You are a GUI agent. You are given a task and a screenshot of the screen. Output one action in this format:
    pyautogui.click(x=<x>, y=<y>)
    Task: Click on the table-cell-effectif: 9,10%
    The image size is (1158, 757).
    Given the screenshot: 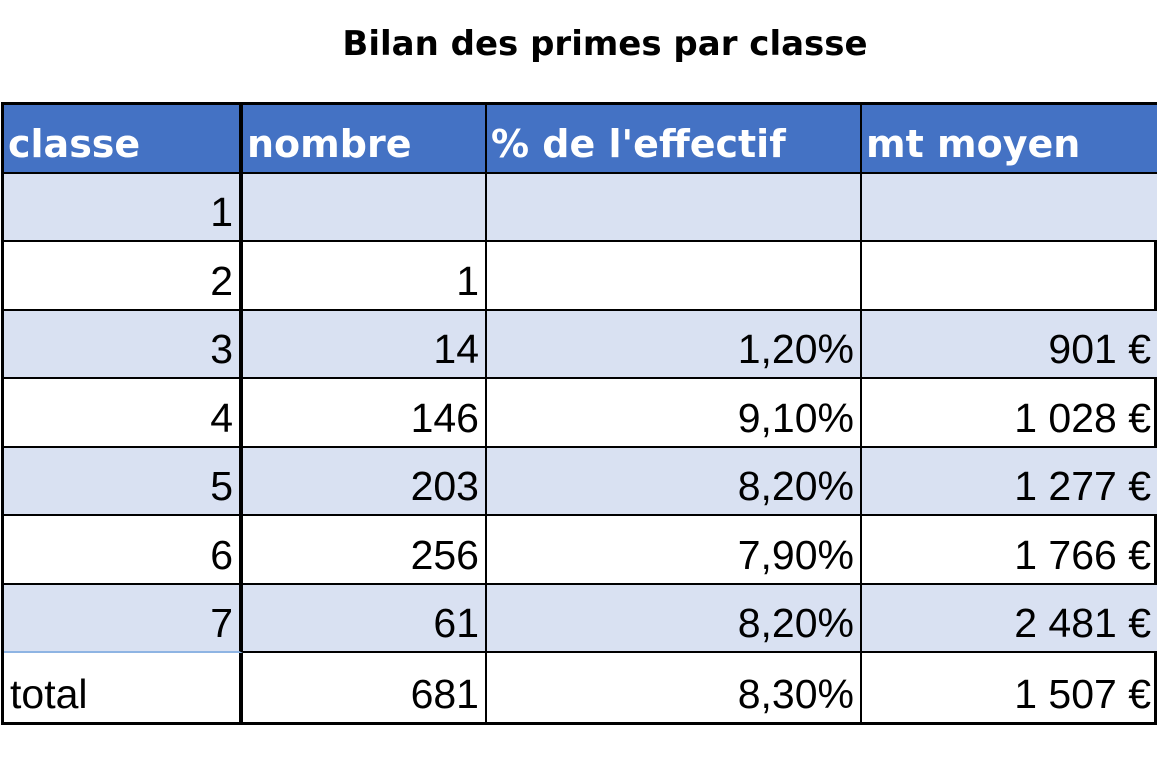 What is the action you would take?
    pyautogui.click(x=674, y=413)
    